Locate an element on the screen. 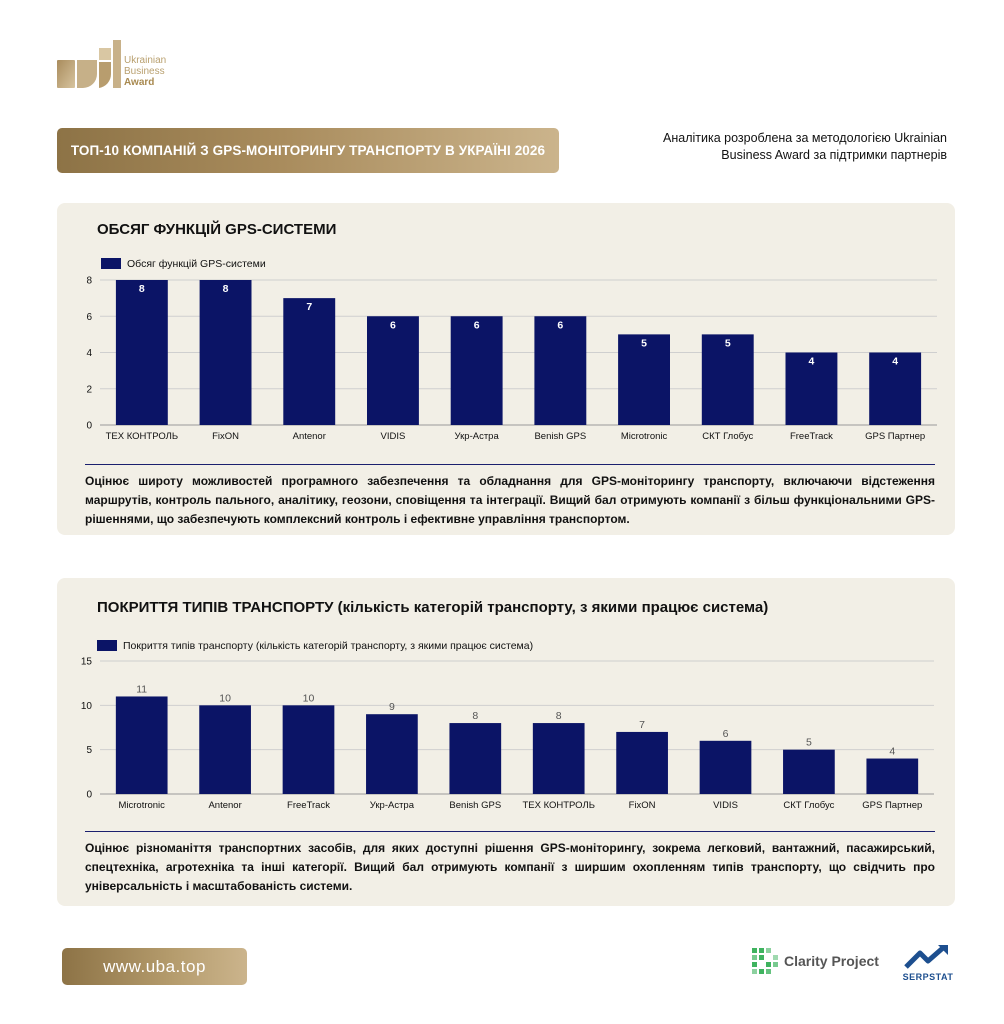 The height and width of the screenshot is (1024, 1004). y-tick-label: 8 is located at coordinates (89, 281).